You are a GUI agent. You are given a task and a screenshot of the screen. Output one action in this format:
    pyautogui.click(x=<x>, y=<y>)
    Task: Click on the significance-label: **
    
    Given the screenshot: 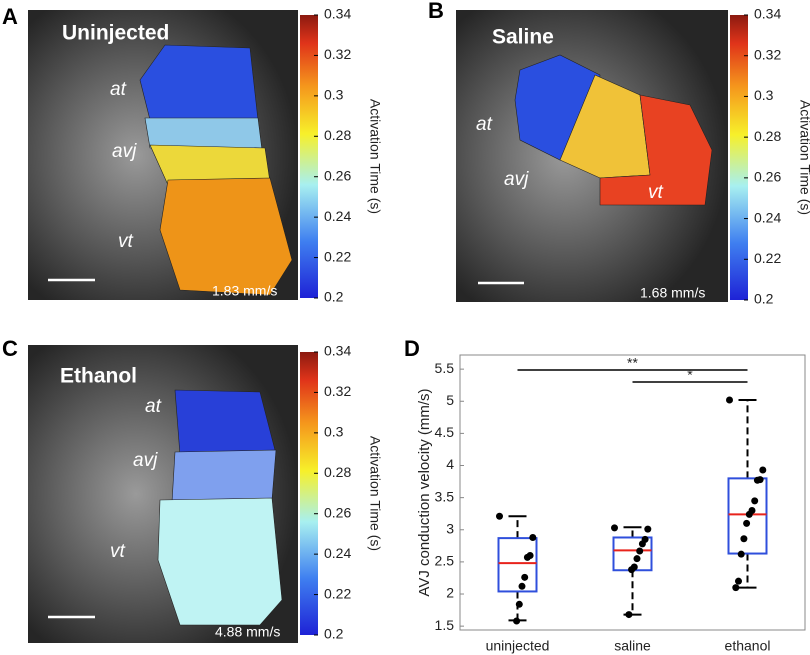 What is the action you would take?
    pyautogui.click(x=632, y=363)
    